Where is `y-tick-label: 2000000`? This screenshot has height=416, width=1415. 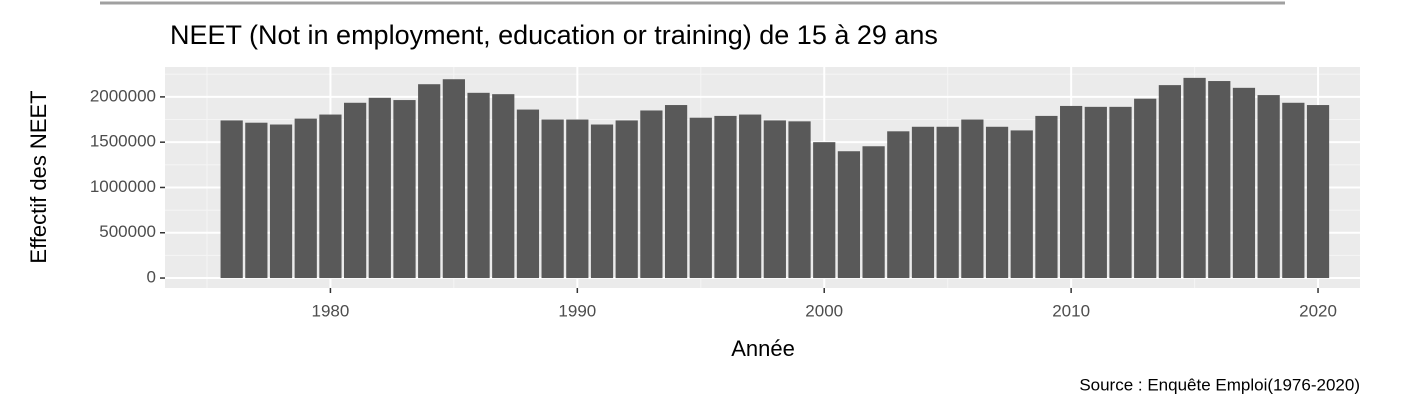
y-tick-label: 2000000 is located at coordinates (123, 95).